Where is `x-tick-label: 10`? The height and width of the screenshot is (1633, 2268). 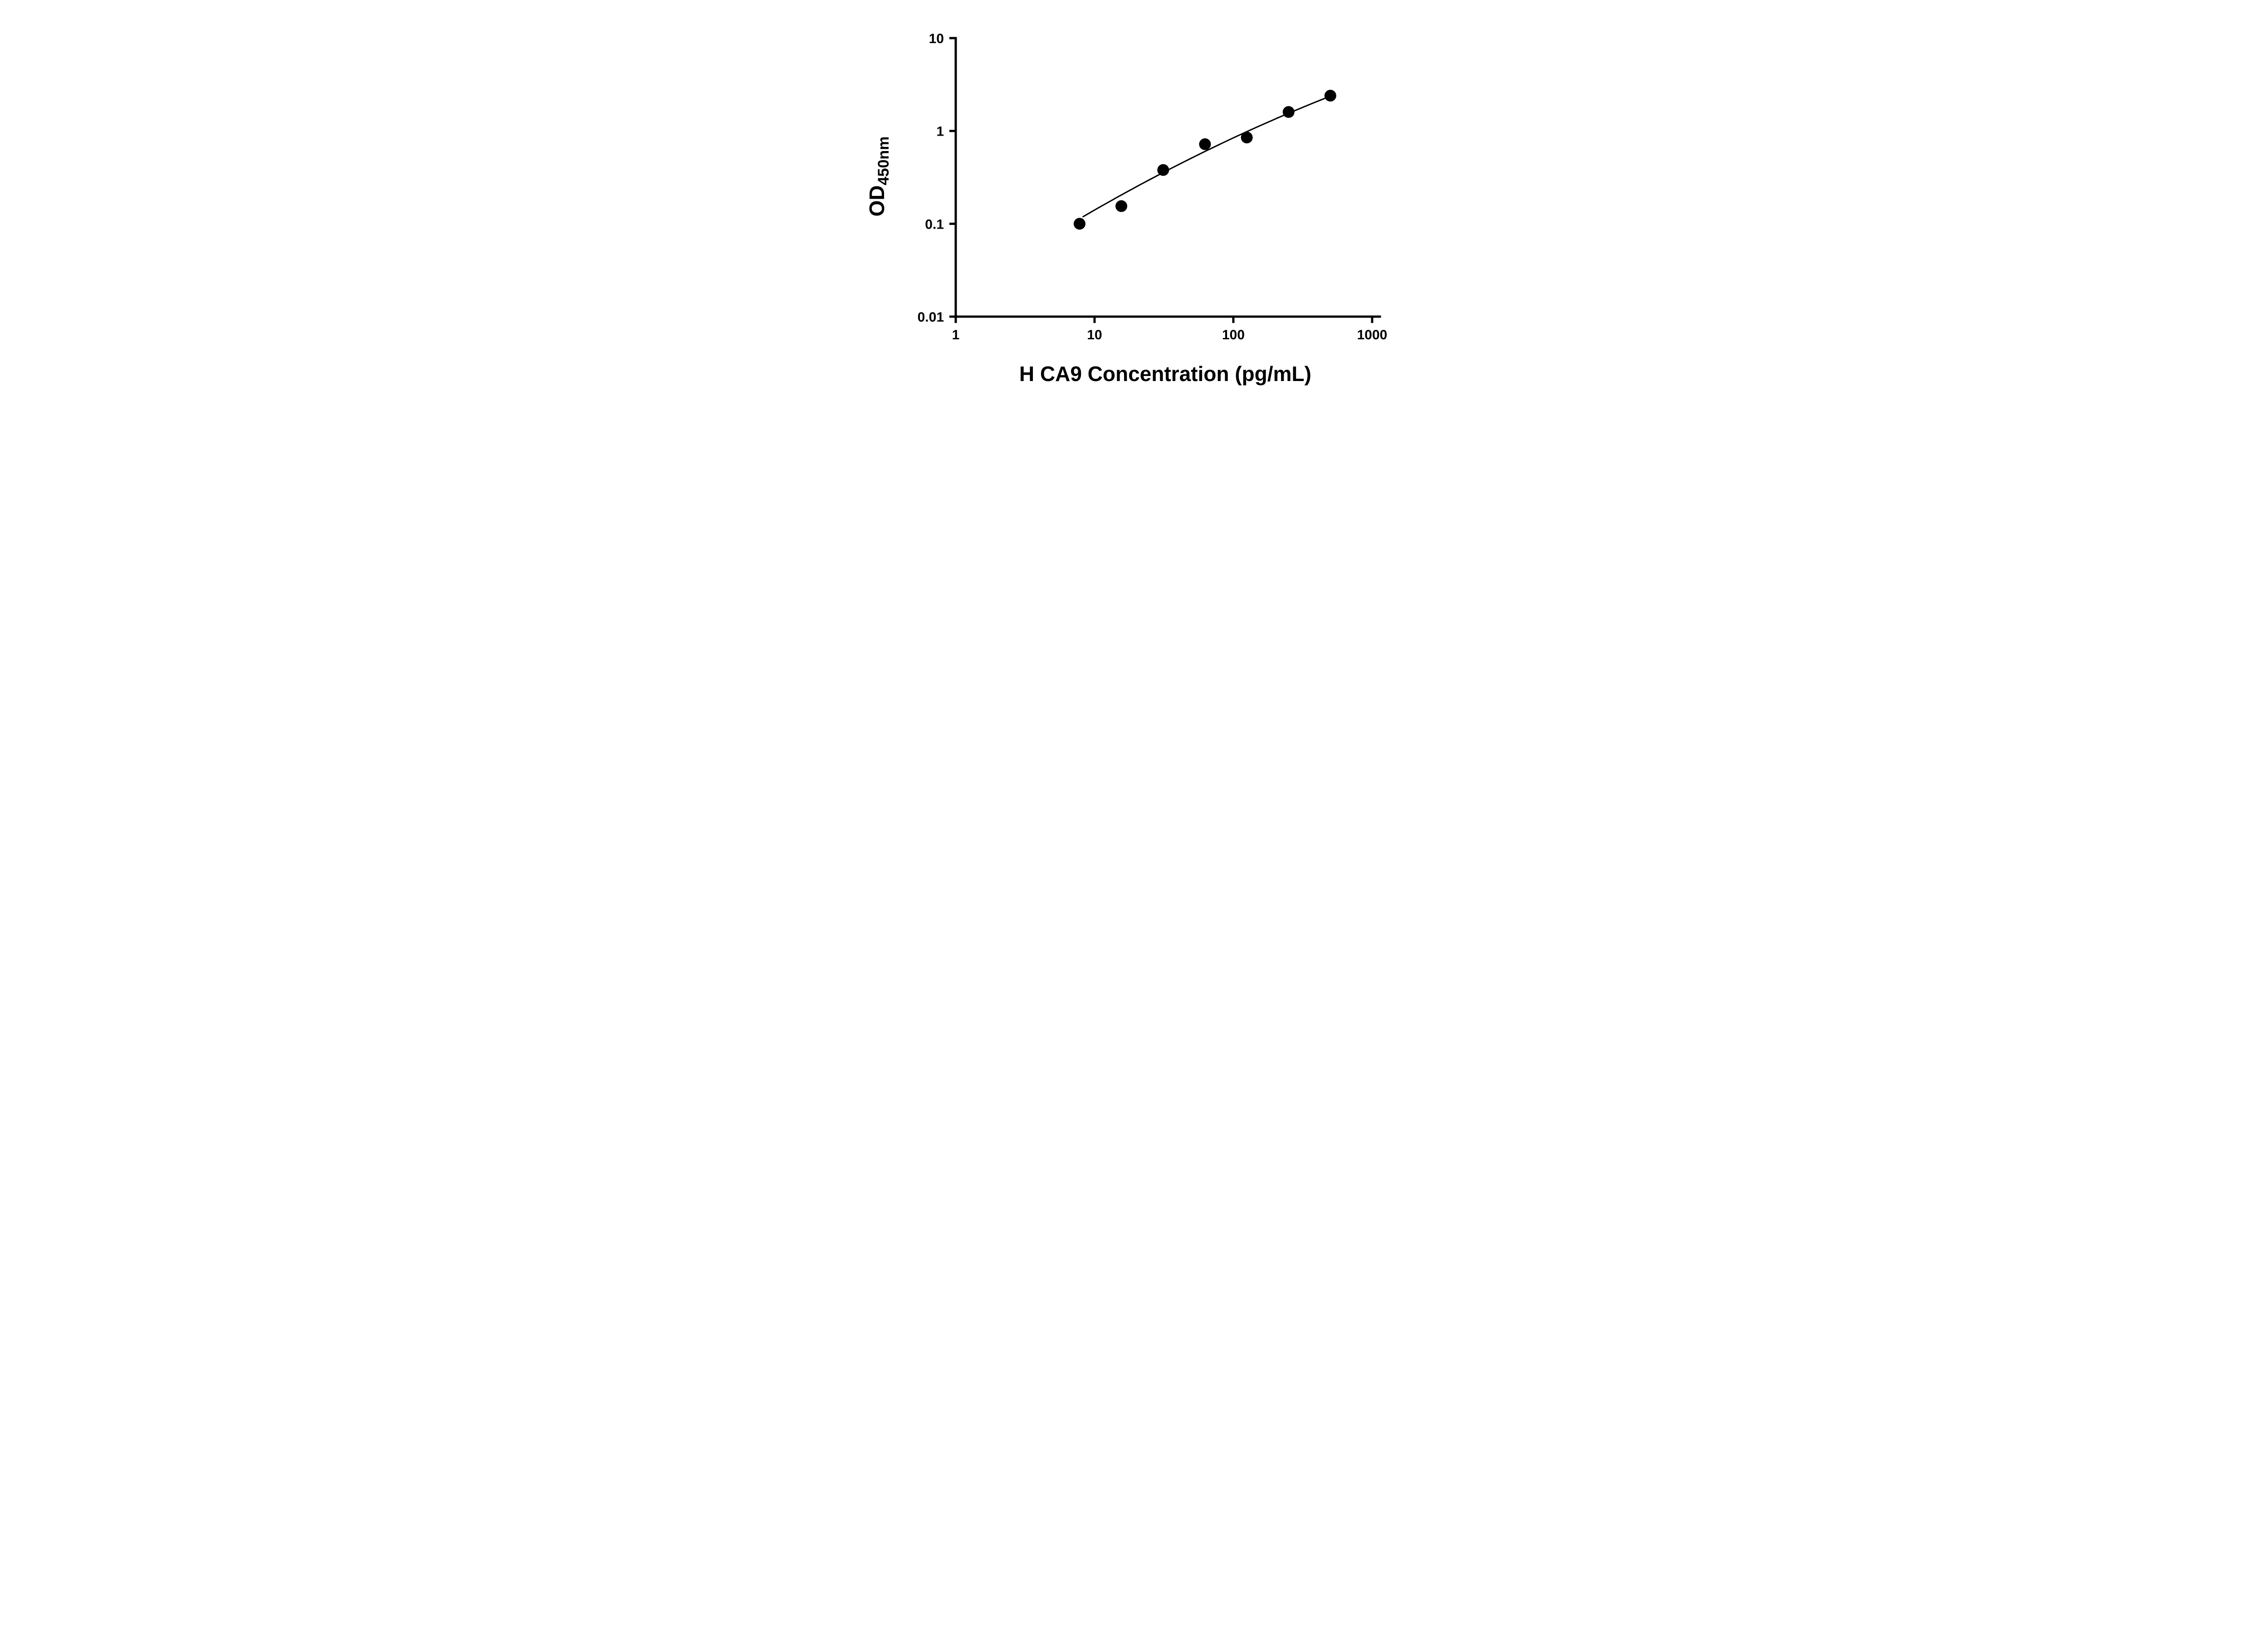
x-tick-label: 10 is located at coordinates (1095, 335).